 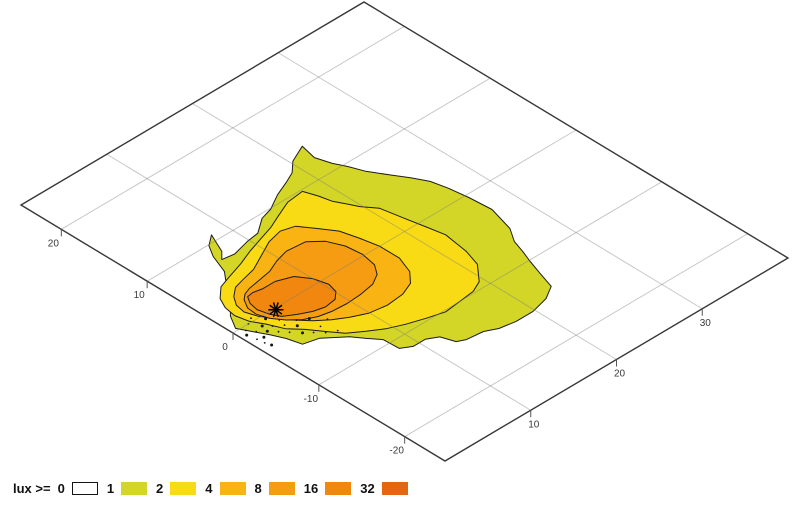 What do you see at coordinates (311, 399) in the screenshot?
I see `y-axis-tick-label: -10` at bounding box center [311, 399].